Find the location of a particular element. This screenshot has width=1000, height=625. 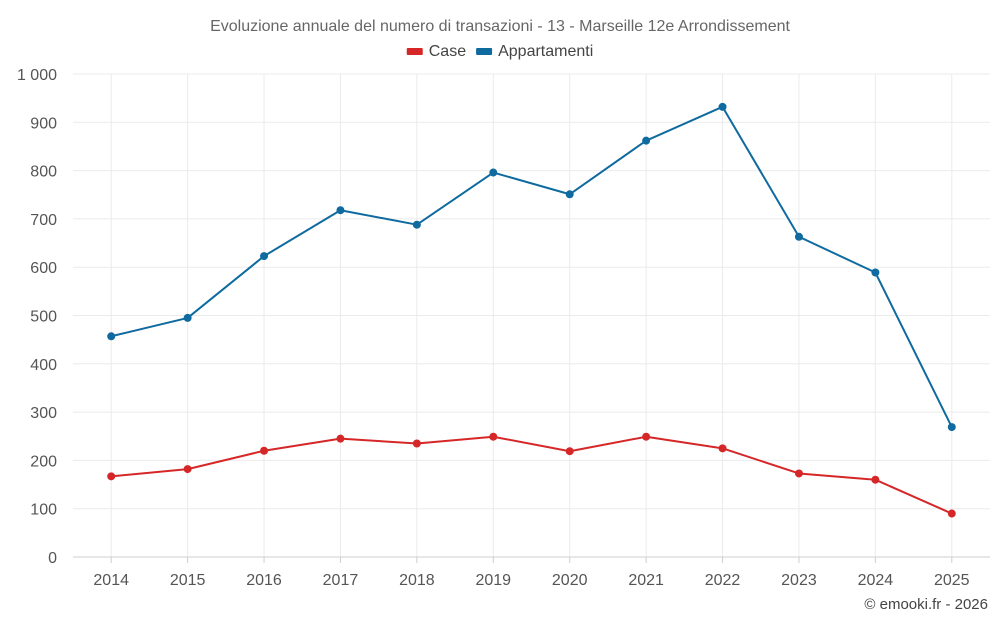

x-tick-label: 2020 is located at coordinates (570, 580).